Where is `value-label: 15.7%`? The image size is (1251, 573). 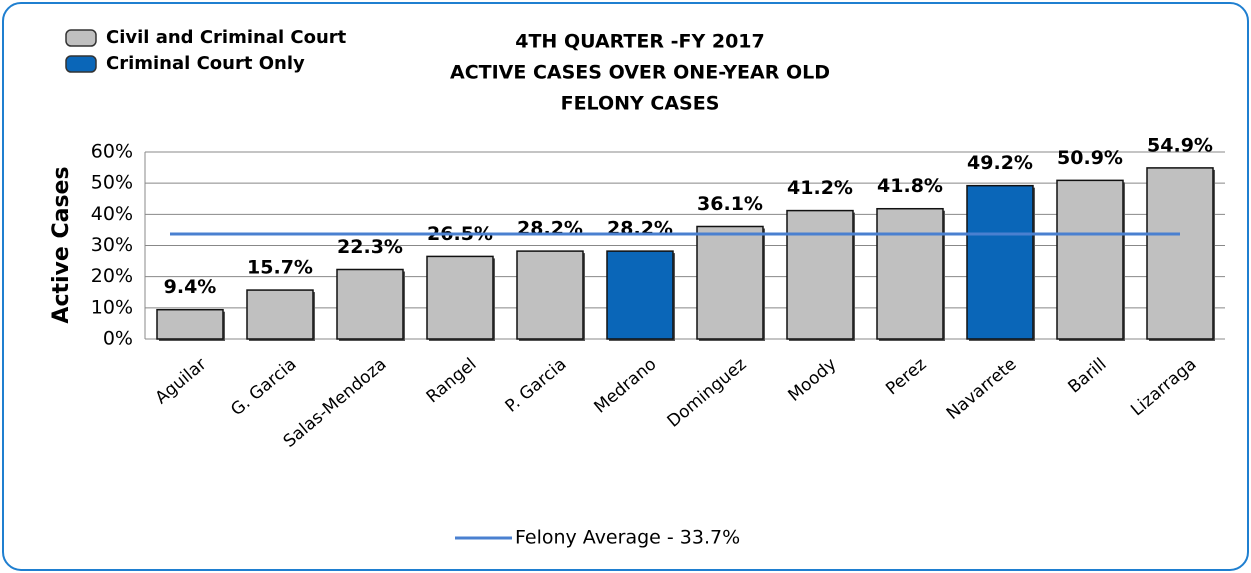
value-label: 15.7% is located at coordinates (280, 268).